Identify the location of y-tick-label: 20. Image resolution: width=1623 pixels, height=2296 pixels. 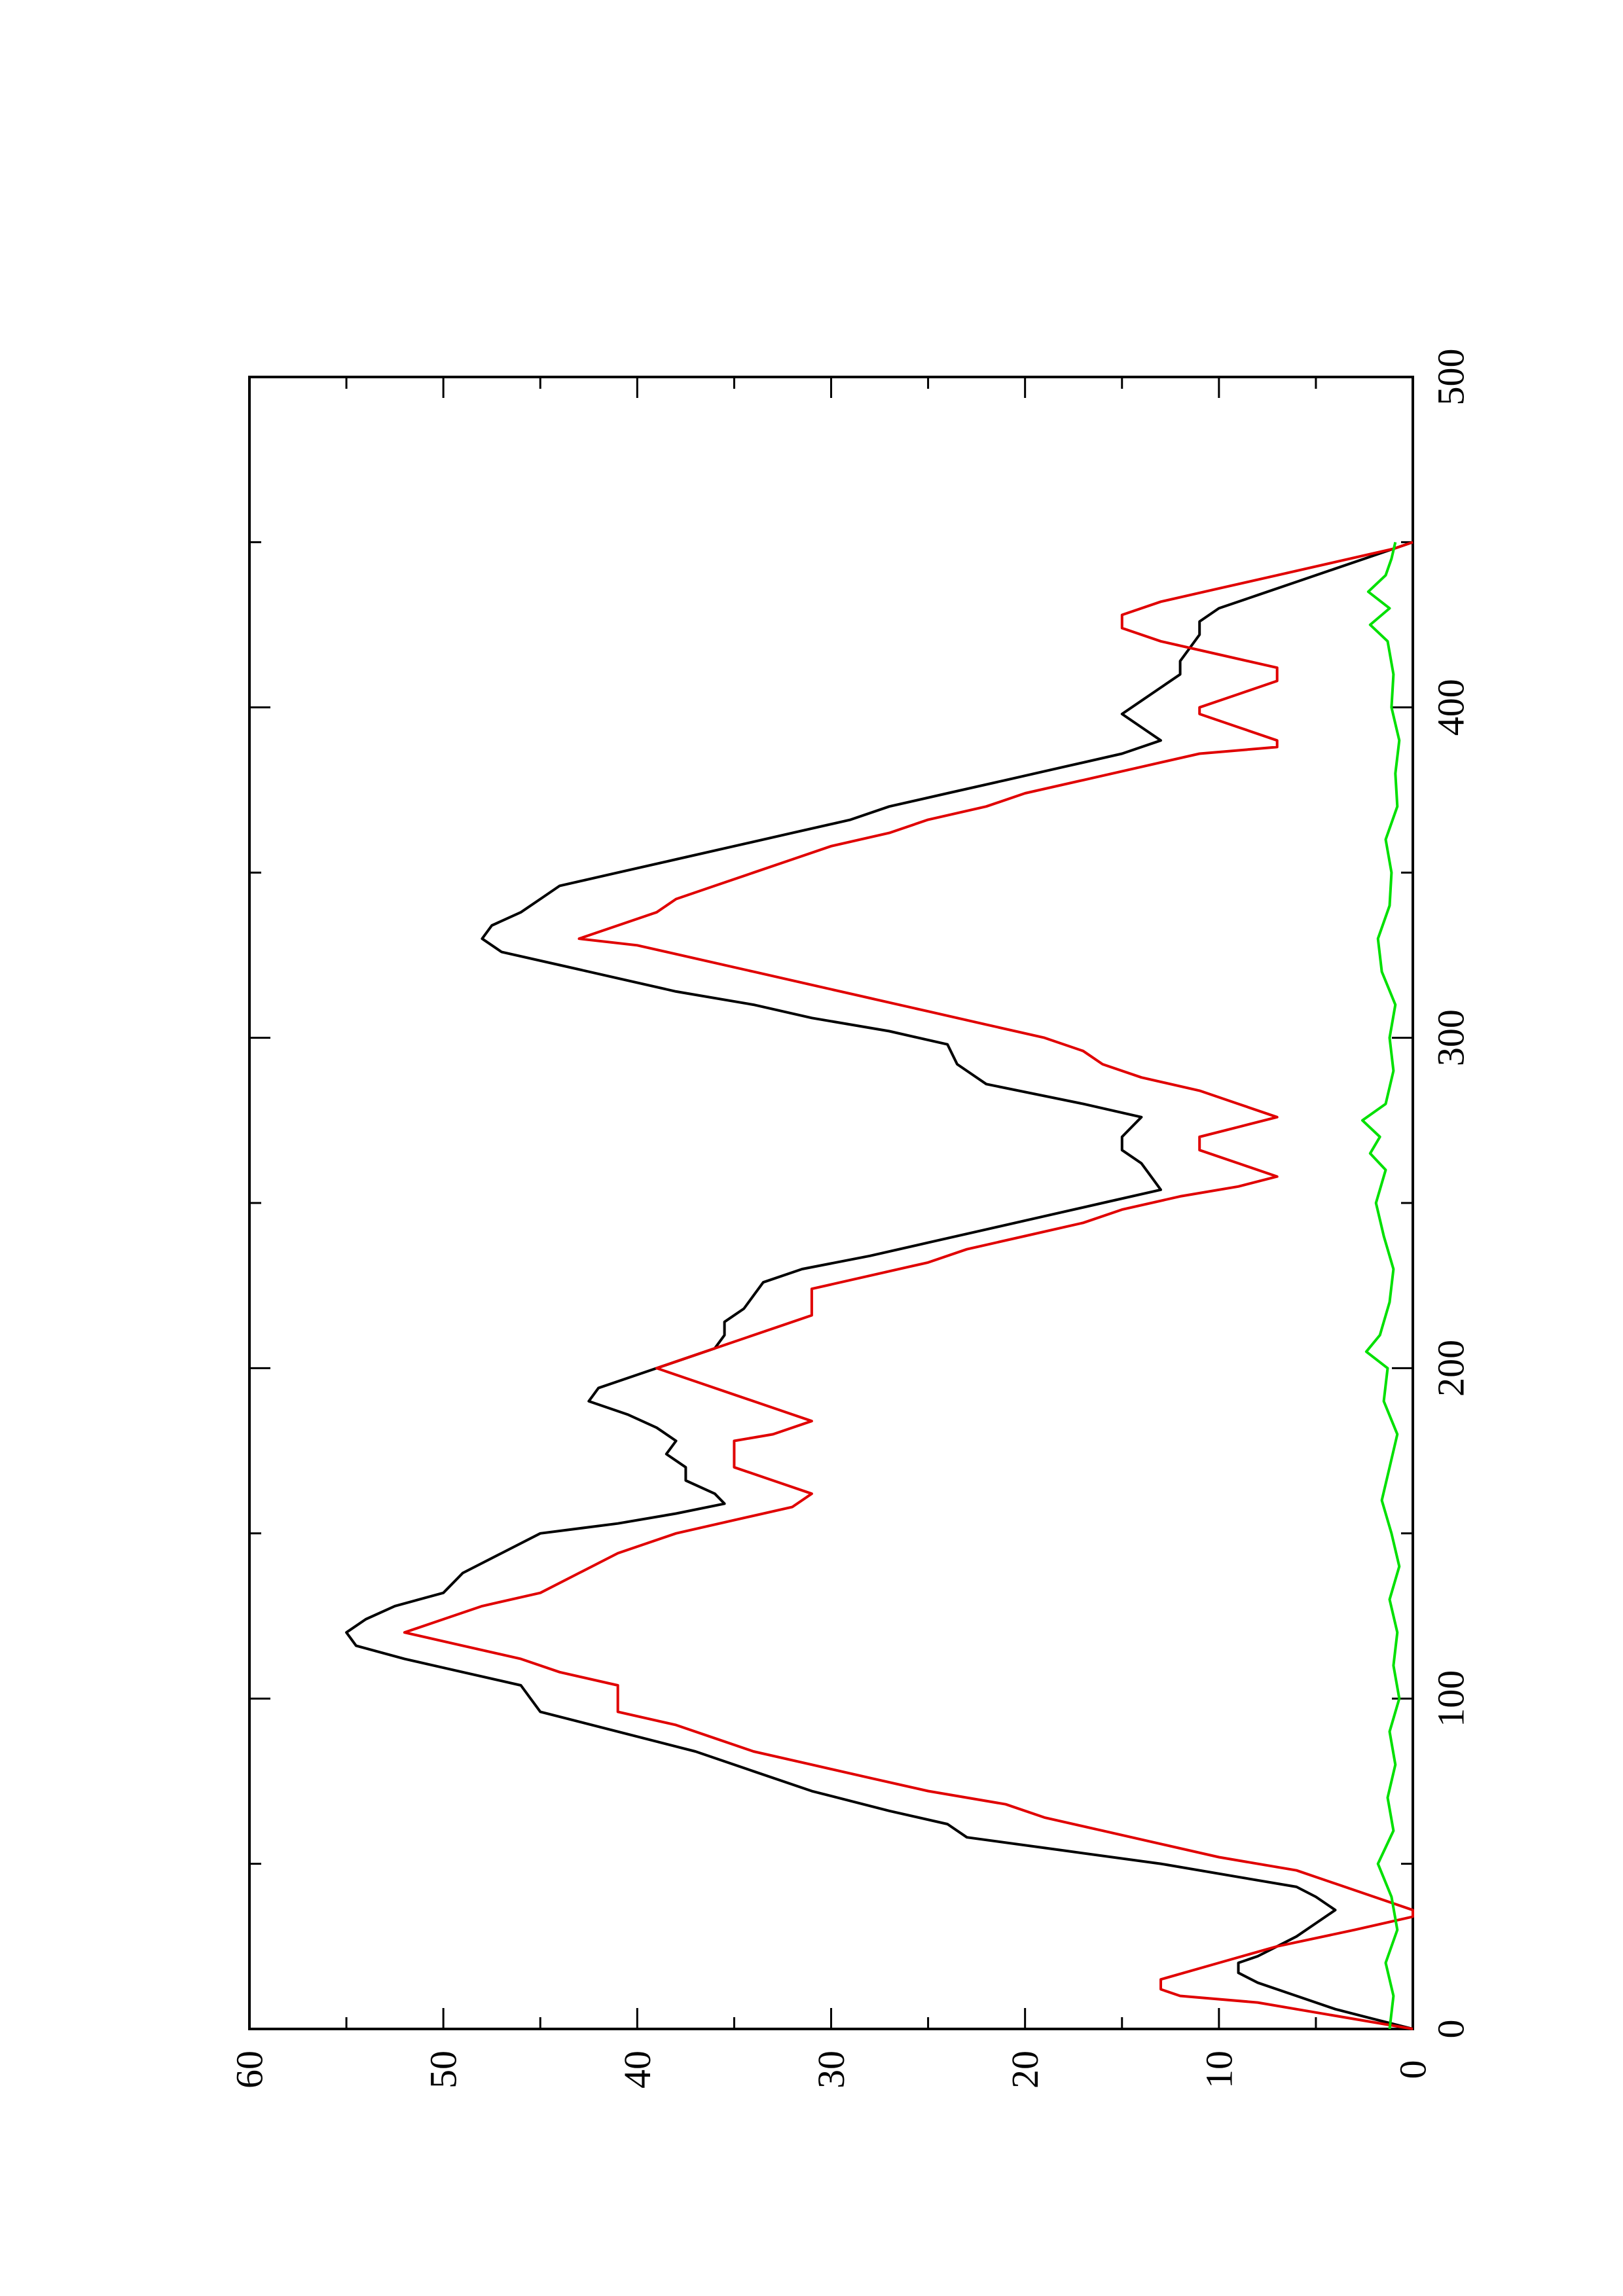
(1025, 2070).